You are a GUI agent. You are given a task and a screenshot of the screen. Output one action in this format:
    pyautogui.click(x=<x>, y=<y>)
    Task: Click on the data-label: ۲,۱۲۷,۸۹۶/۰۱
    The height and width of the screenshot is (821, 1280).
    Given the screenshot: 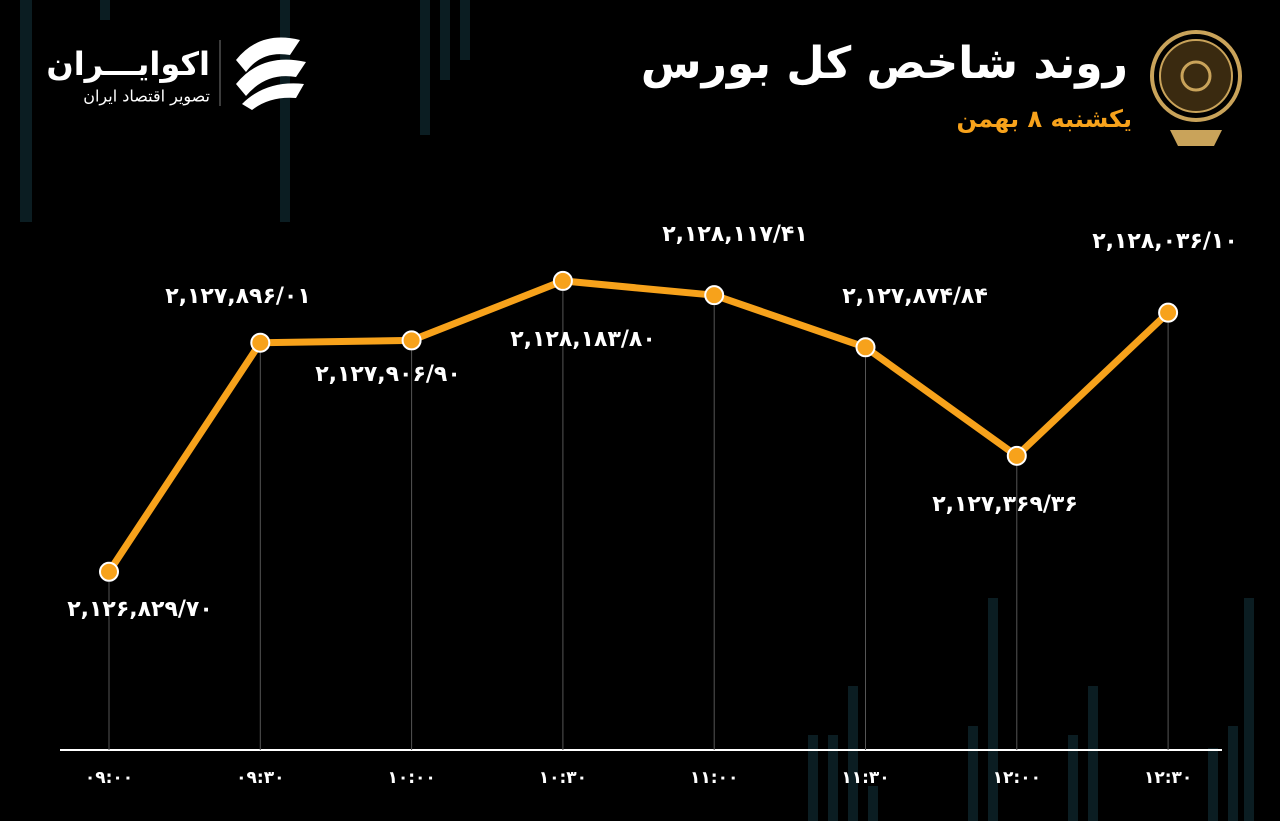 What is the action you would take?
    pyautogui.click(x=238, y=296)
    